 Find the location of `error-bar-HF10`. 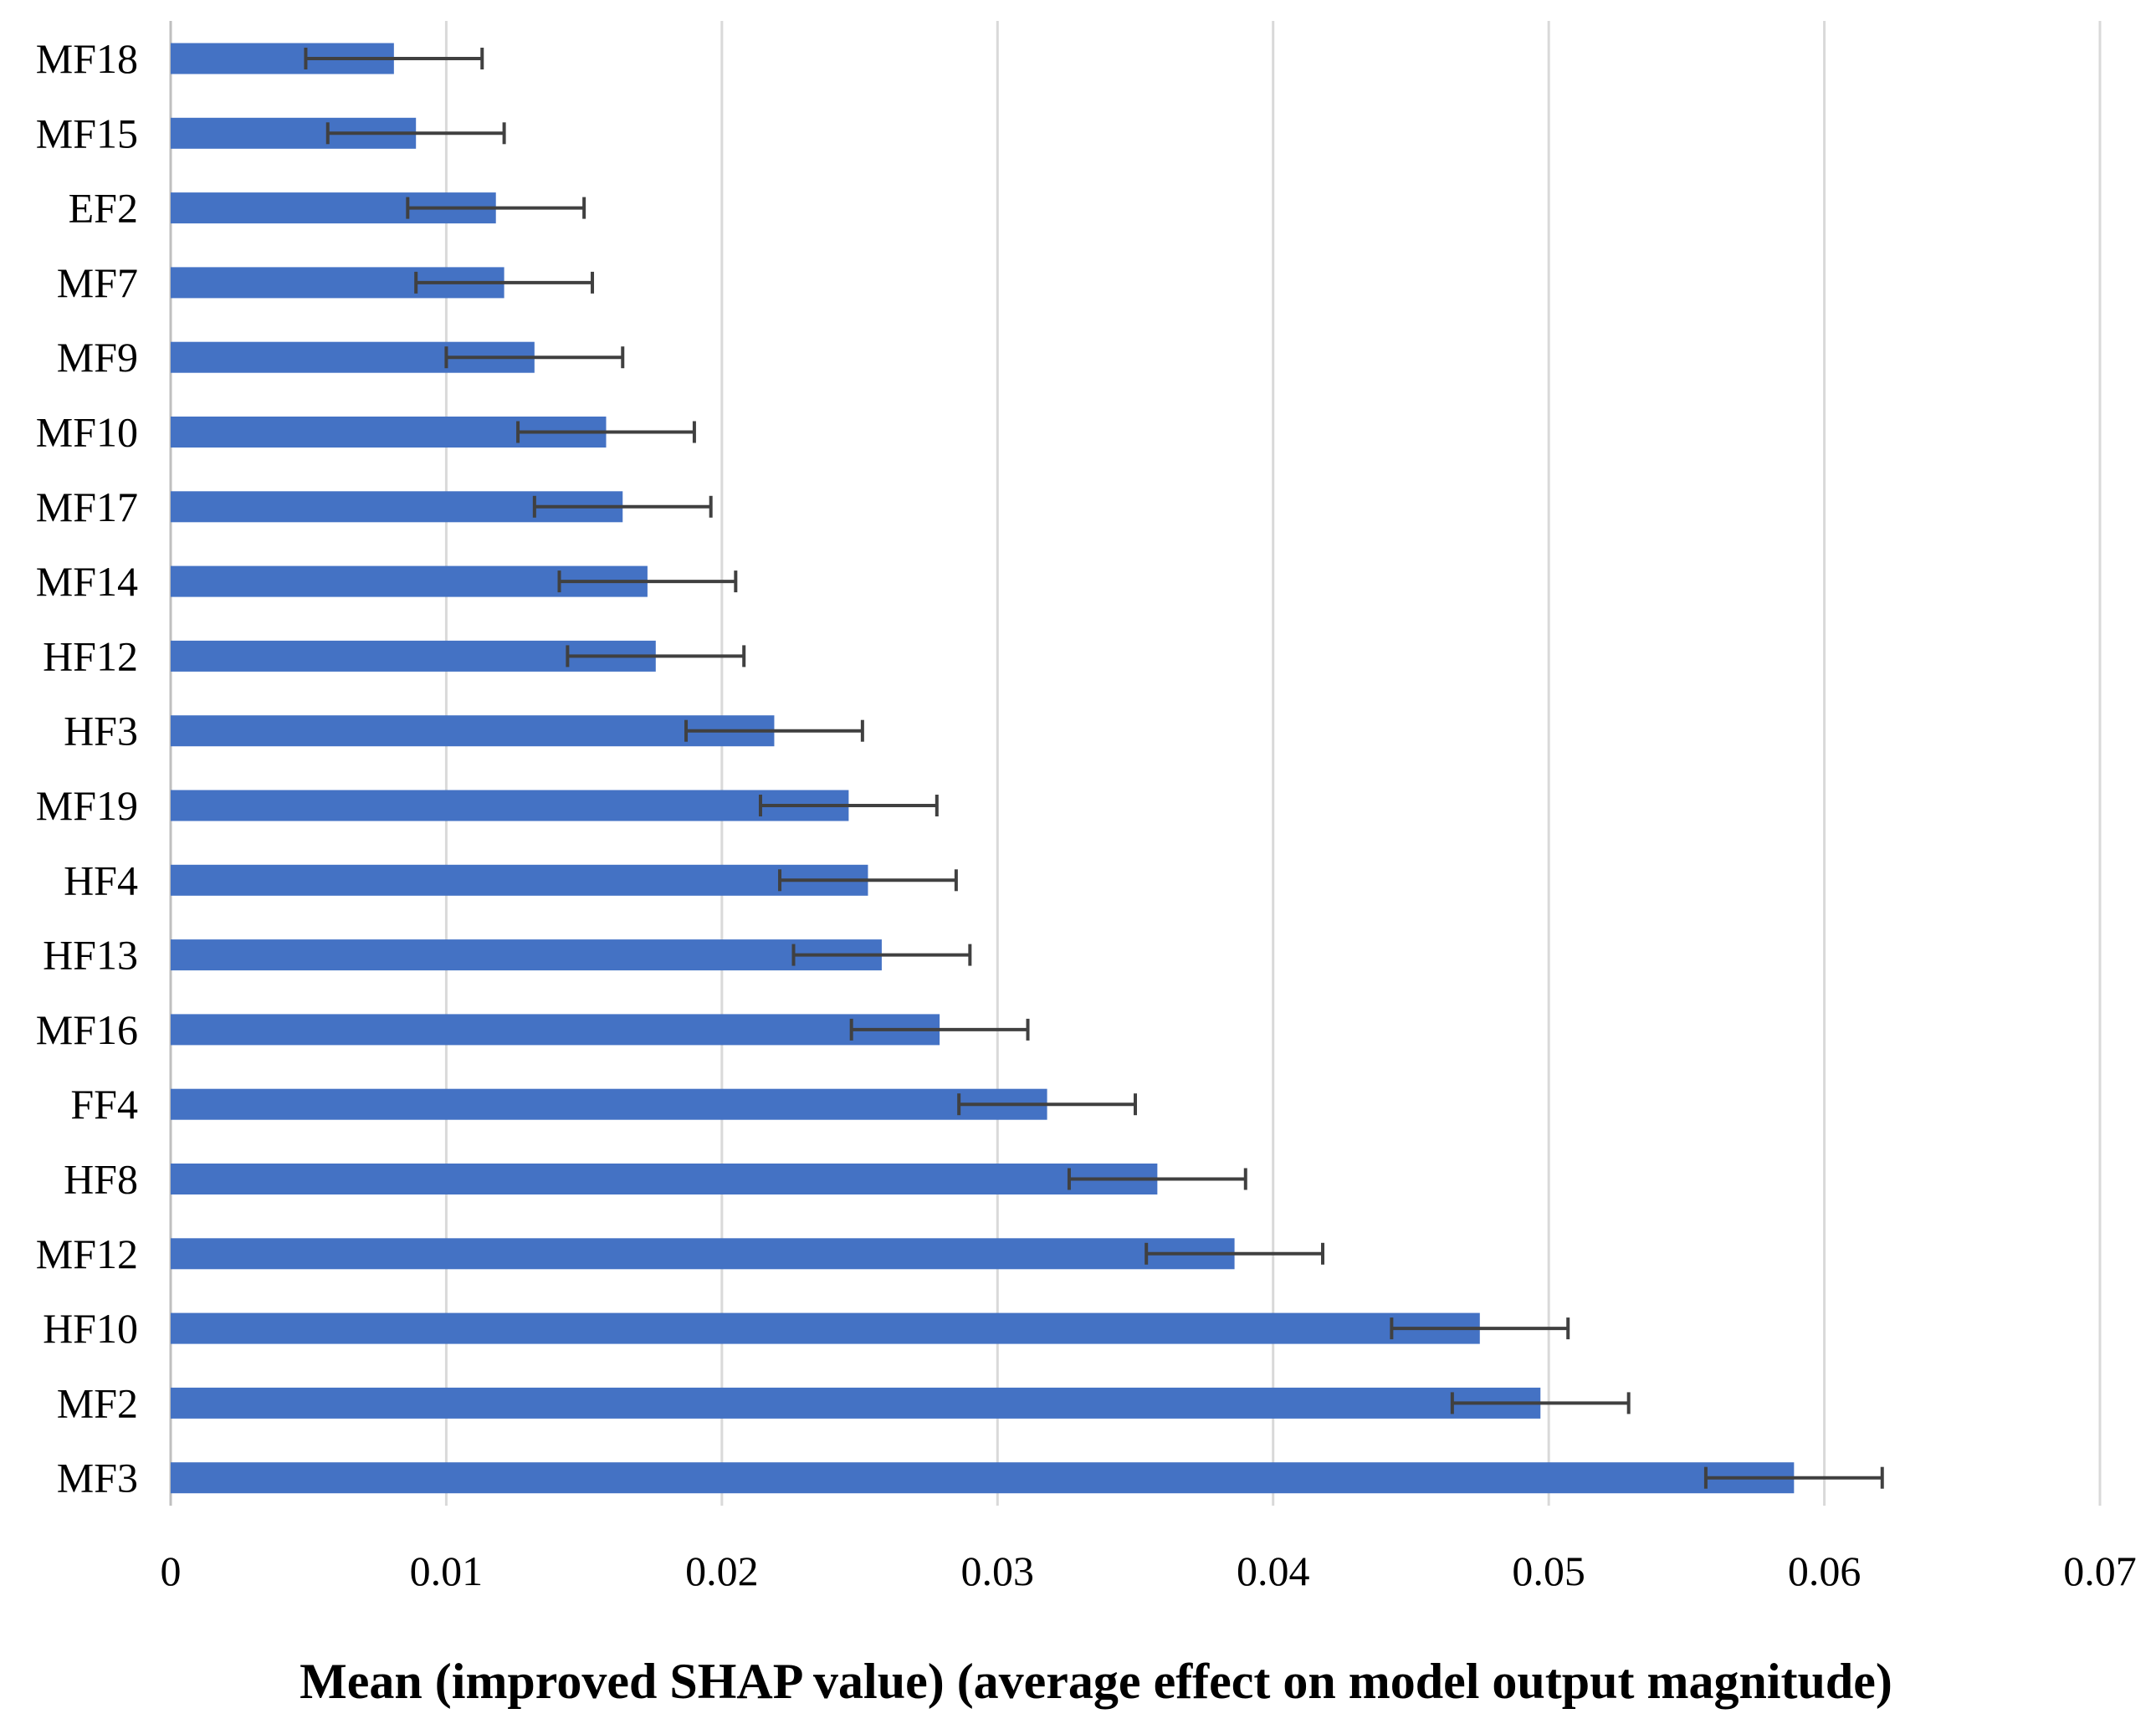

error-bar-HF10 is located at coordinates (1480, 1329).